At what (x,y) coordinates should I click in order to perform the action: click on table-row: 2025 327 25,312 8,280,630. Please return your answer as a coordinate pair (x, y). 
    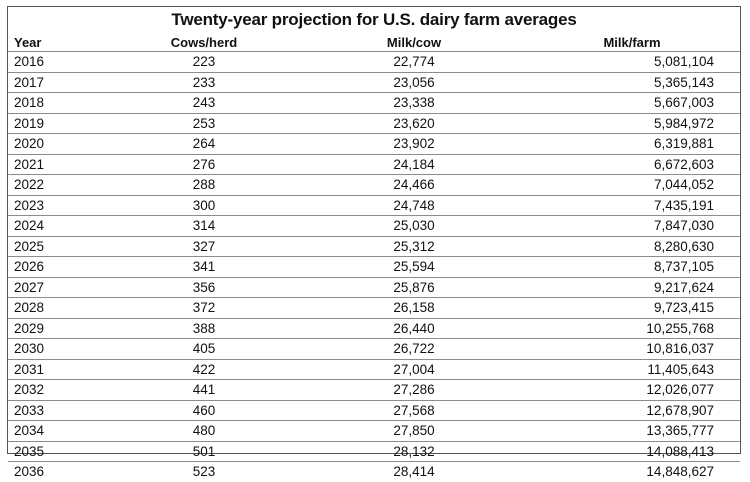
    Looking at the image, I should click on (374, 246).